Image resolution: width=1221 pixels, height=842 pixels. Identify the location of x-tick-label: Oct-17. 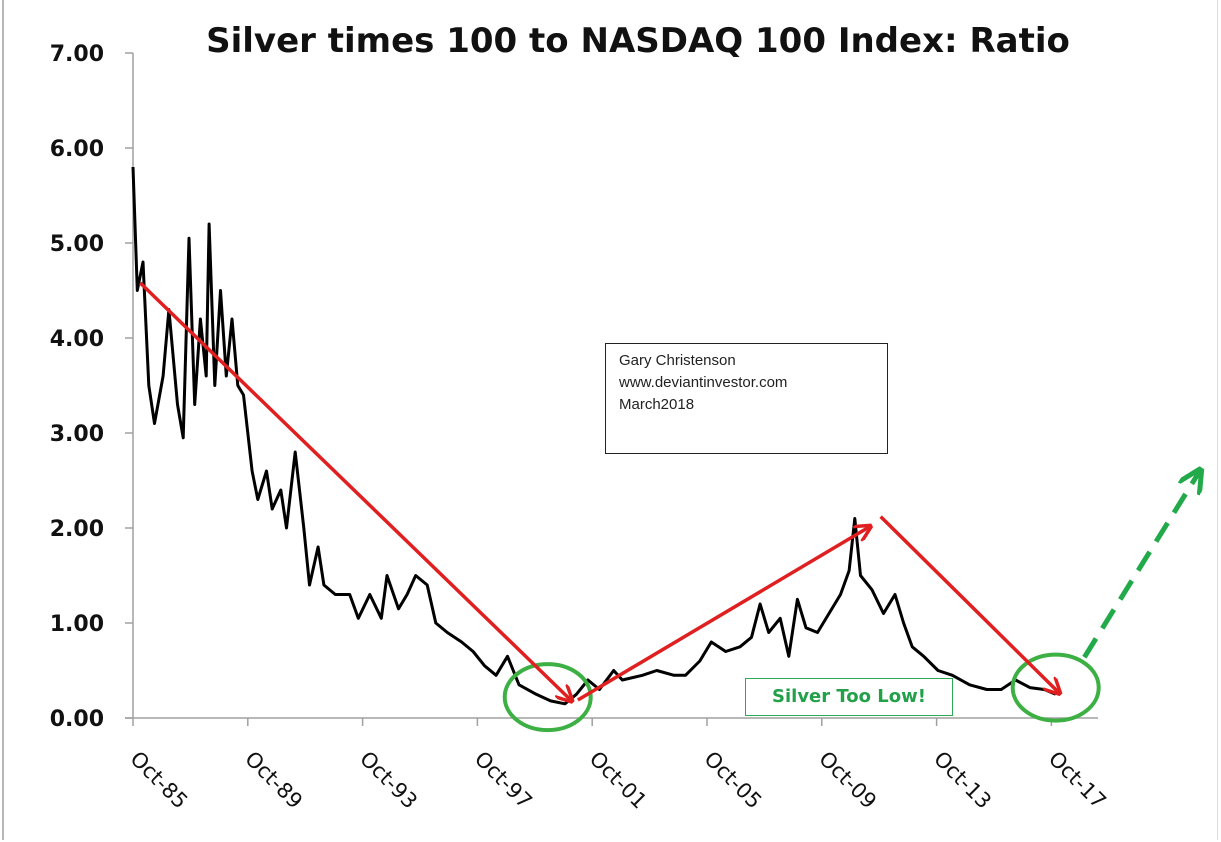
(1077, 780).